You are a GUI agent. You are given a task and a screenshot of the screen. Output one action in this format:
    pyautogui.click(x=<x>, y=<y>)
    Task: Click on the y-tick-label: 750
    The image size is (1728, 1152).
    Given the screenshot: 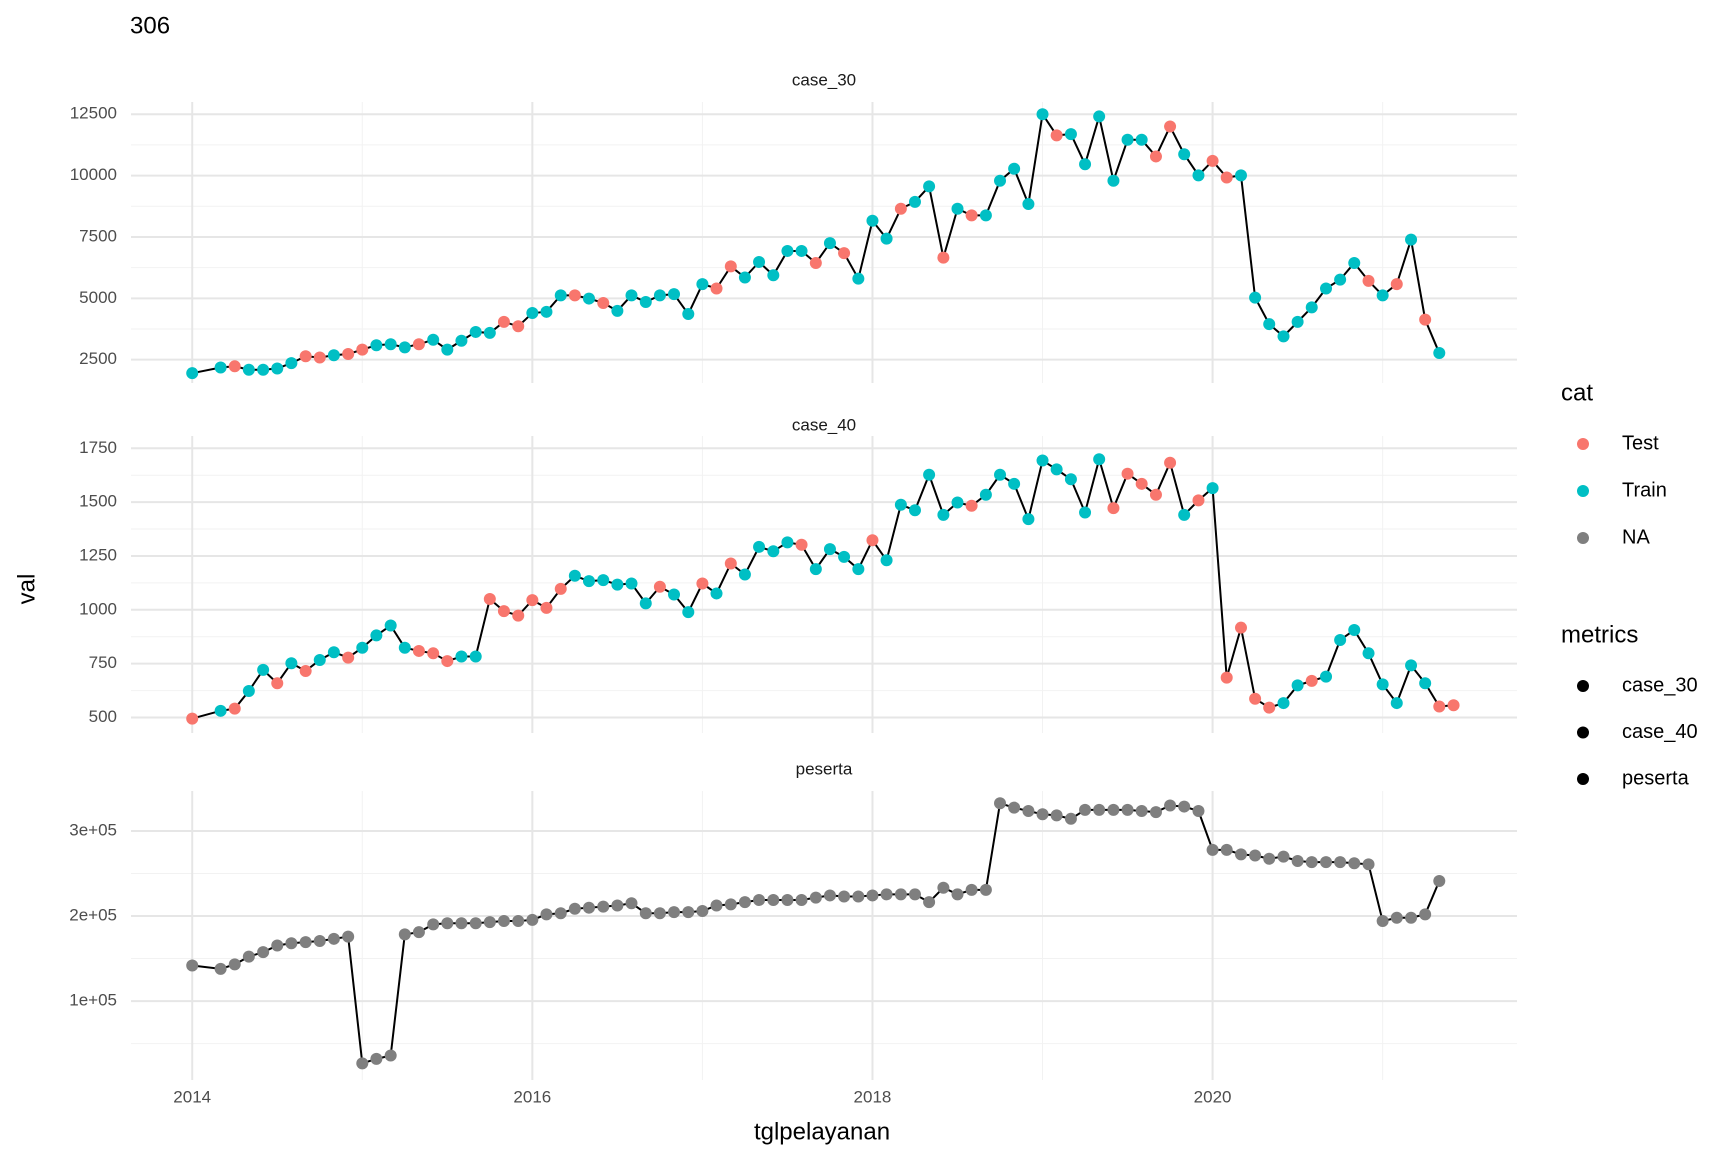 What is the action you would take?
    pyautogui.click(x=103, y=662)
    